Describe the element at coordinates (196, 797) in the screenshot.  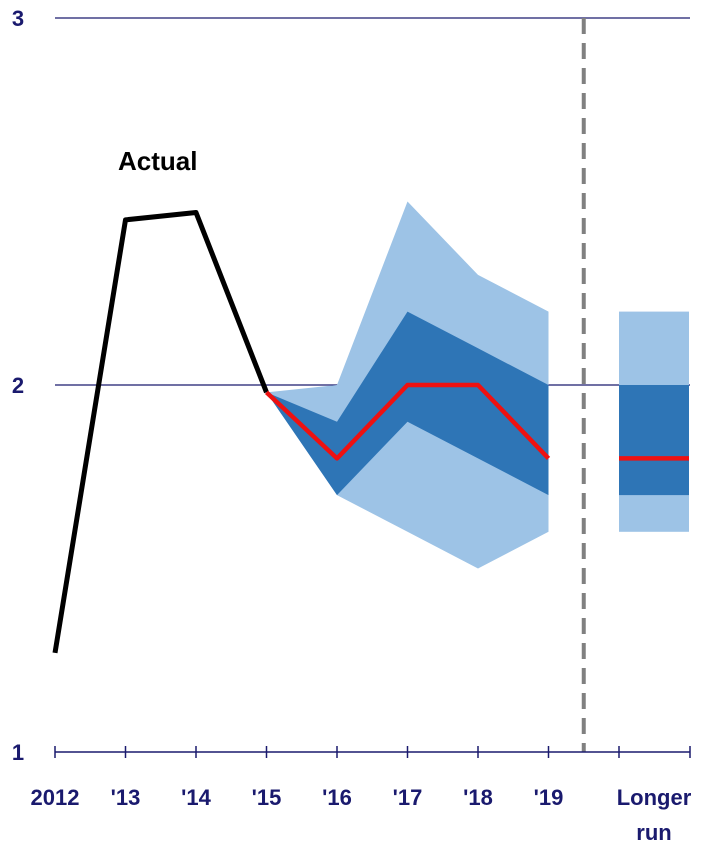
I see `x-tick-label: '14` at that location.